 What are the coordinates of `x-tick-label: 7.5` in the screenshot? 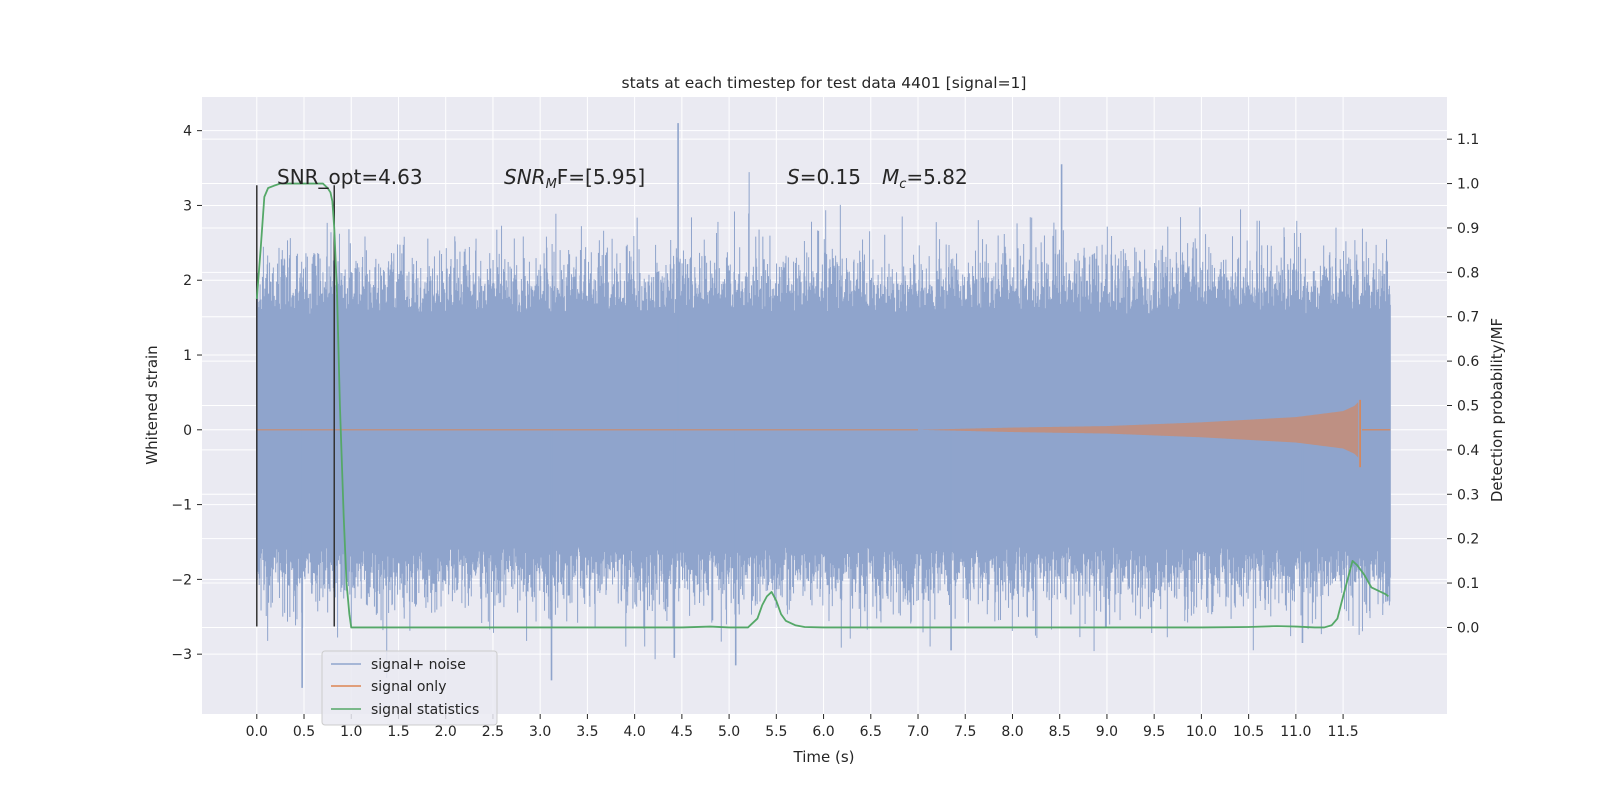 It's located at (965, 732).